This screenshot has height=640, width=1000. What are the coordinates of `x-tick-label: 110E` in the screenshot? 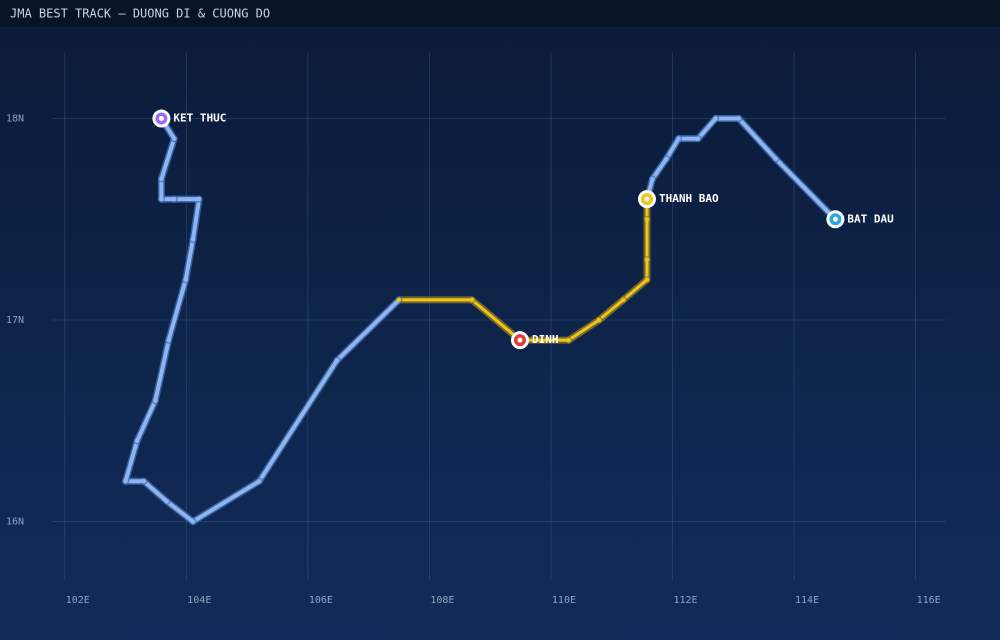 It's located at (564, 600).